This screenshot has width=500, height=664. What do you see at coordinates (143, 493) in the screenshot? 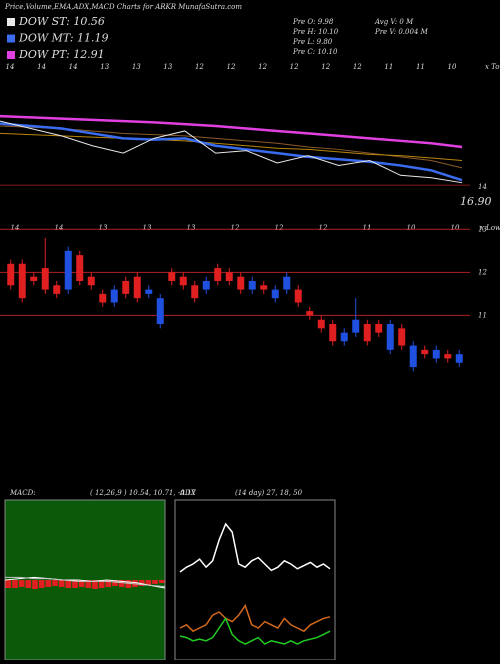
I see `panel-params: ( 12,26,9 ) 10.54, 10.71, -0.17` at bounding box center [143, 493].